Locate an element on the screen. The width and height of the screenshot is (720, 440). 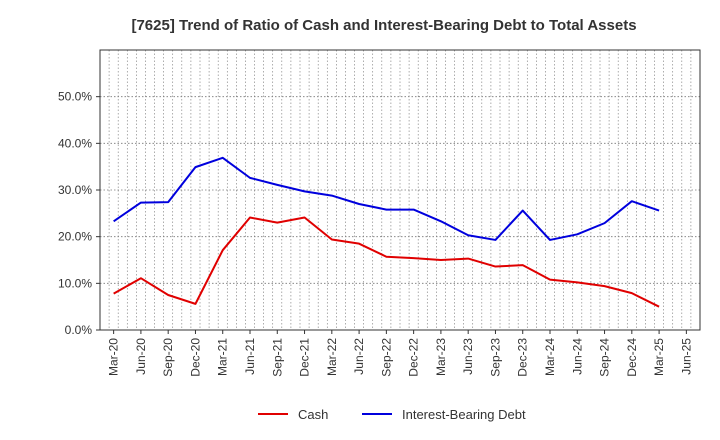
x-tick-label: Mar-20 is located at coordinates (114, 357).